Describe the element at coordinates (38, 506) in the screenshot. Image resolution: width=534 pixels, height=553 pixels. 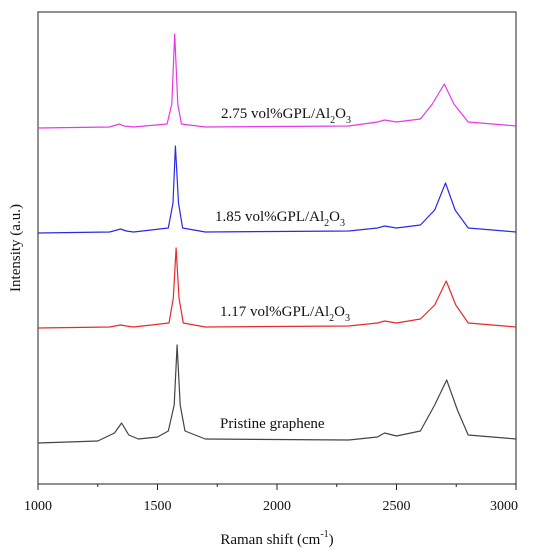
I see `x-tick-label: 1000` at that location.